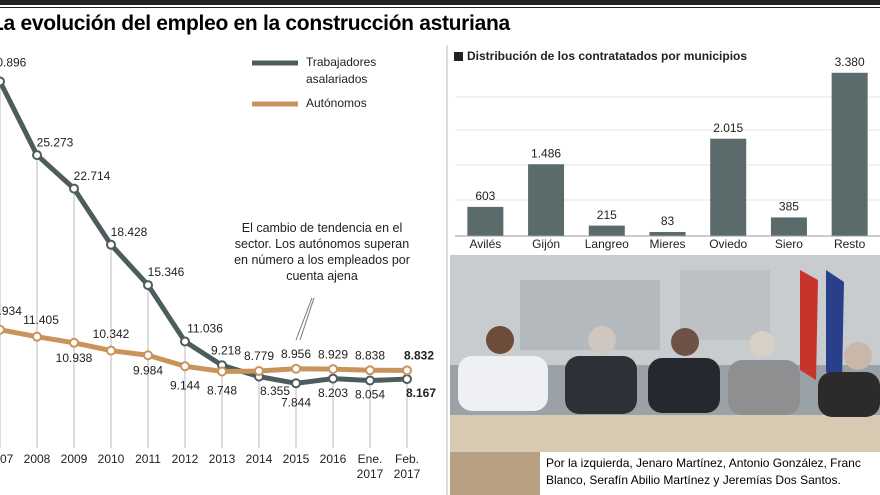  I want to click on data-label: 603, so click(485, 196).